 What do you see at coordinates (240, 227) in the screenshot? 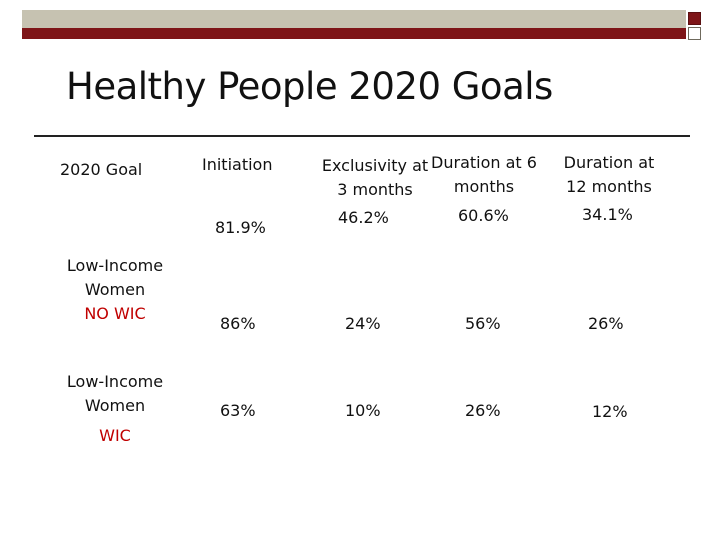
I see `goal-initiation: 81.9%` at bounding box center [240, 227].